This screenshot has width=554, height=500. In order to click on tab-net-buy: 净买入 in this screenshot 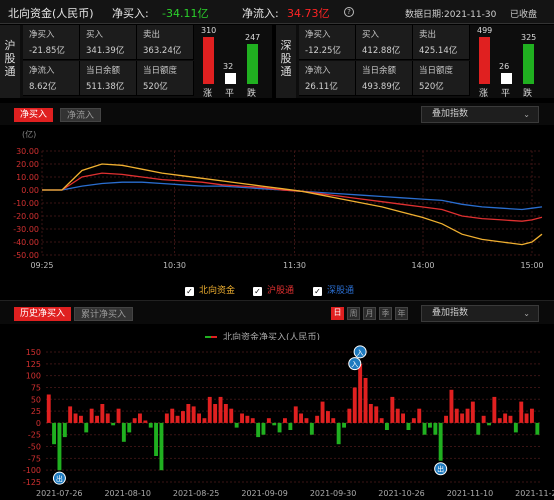, I will do `click(34, 115)`.